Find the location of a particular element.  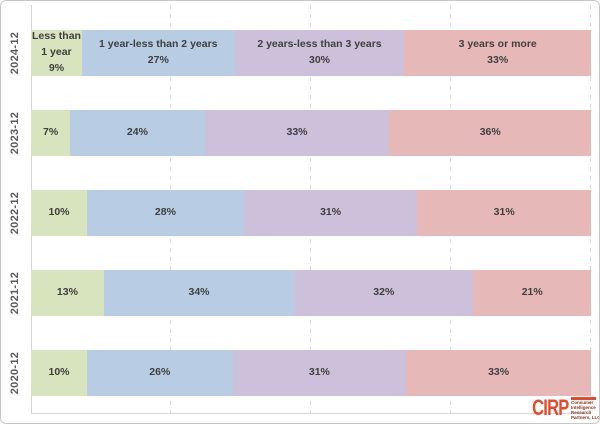

bar-segment: 26% is located at coordinates (160, 373).